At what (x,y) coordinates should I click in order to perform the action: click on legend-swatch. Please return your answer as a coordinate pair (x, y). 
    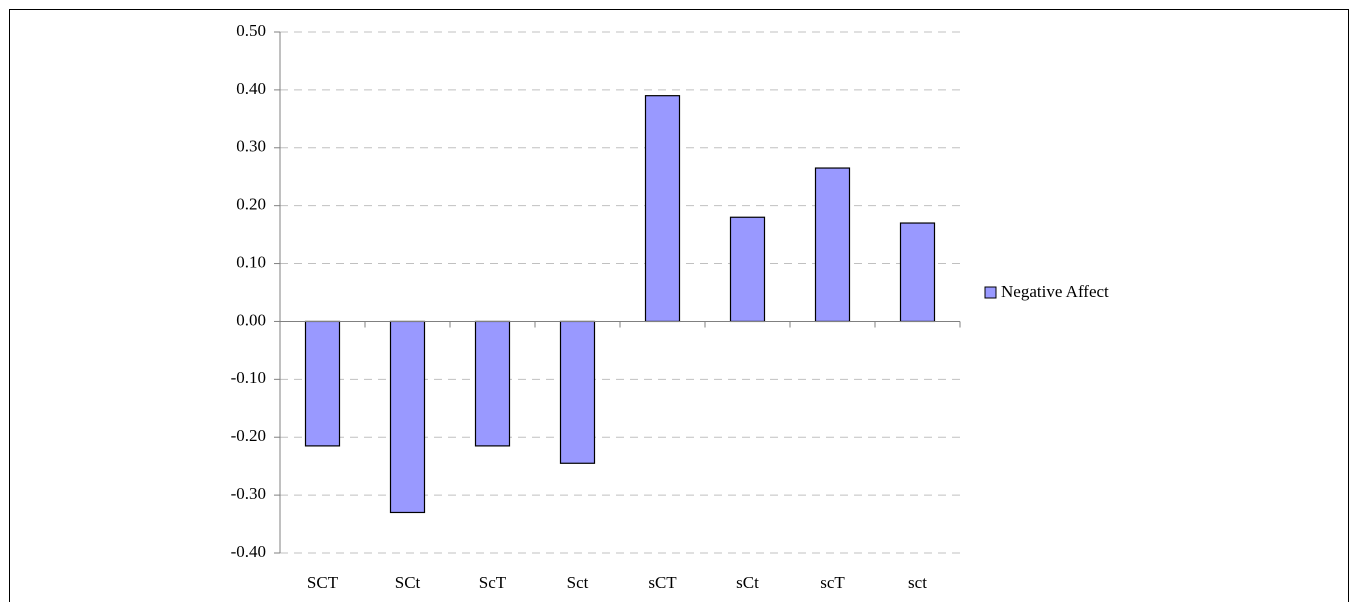
    Looking at the image, I should click on (990, 292).